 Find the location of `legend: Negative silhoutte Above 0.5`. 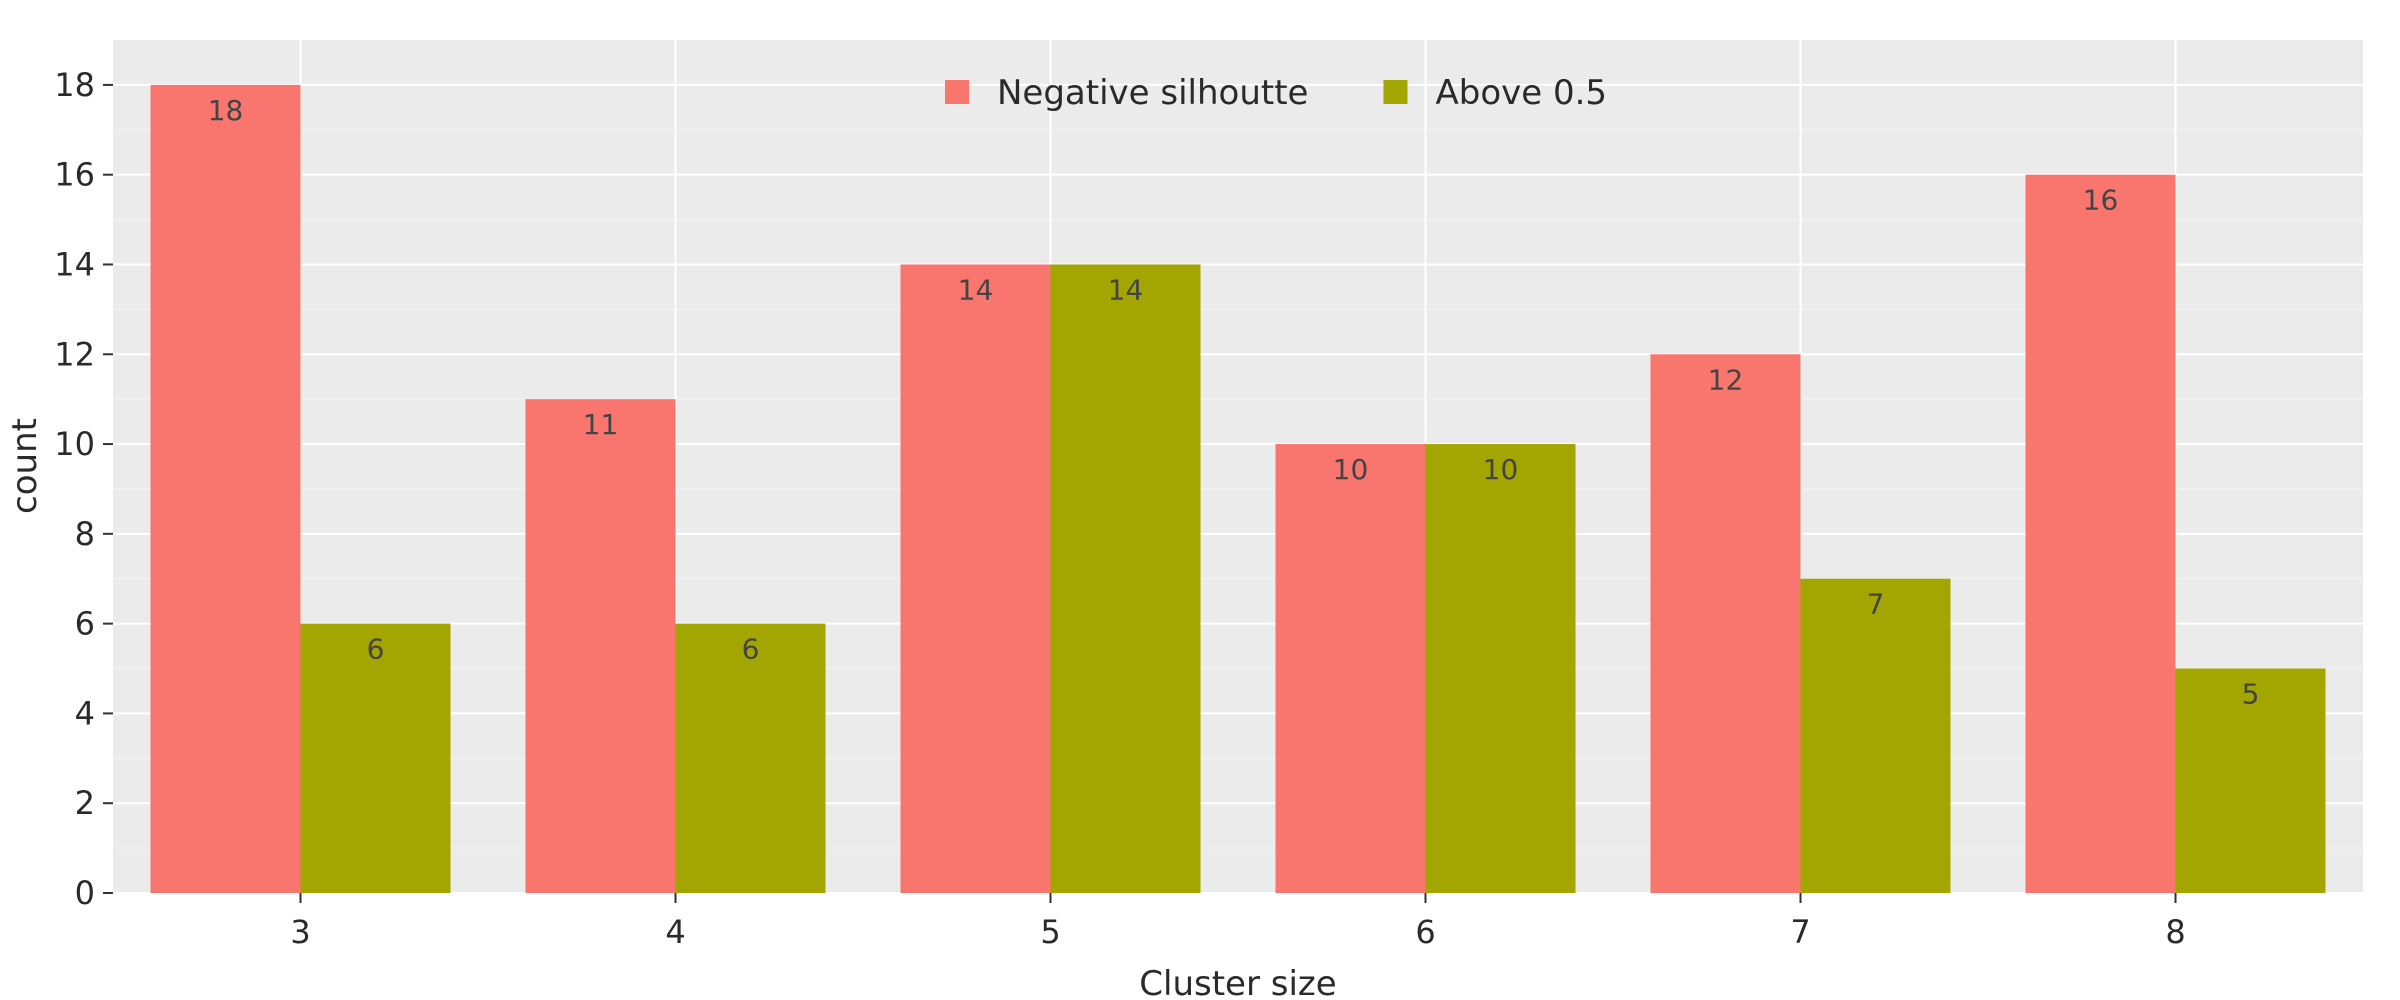

legend: Negative silhoutte Above 0.5 is located at coordinates (1276, 93).